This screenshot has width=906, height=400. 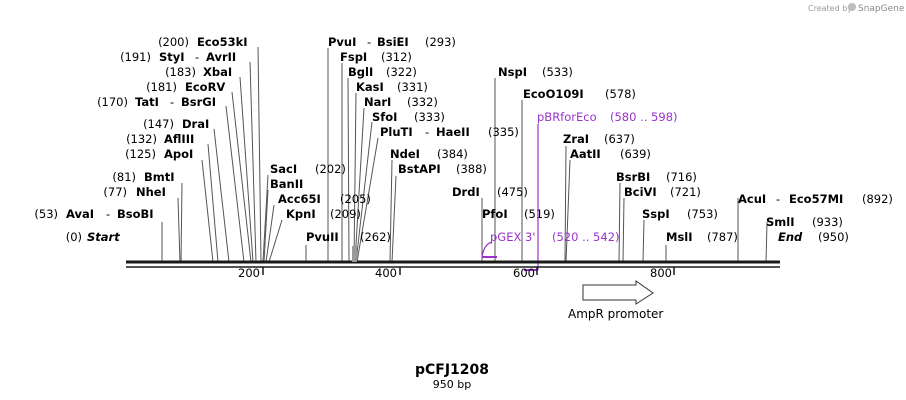 What do you see at coordinates (685, 192) in the screenshot?
I see `site-pos: (721)` at bounding box center [685, 192].